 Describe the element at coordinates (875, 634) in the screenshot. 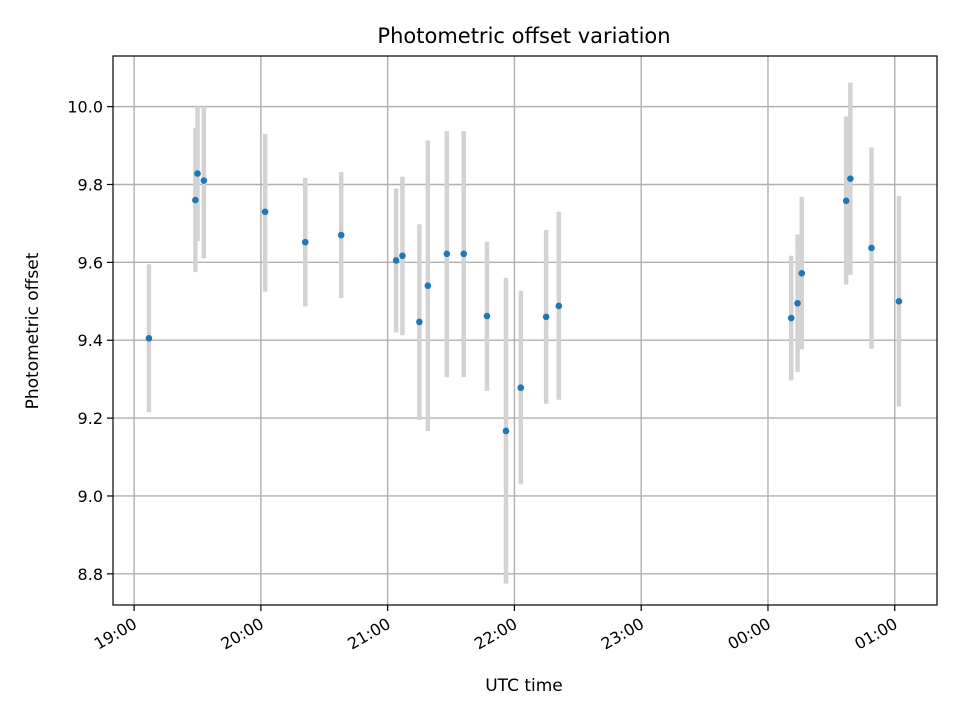

I see `x-tick-label: 01:00` at that location.